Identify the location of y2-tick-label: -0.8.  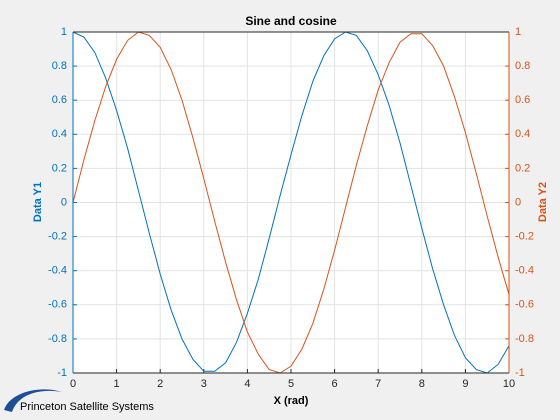
(524, 339).